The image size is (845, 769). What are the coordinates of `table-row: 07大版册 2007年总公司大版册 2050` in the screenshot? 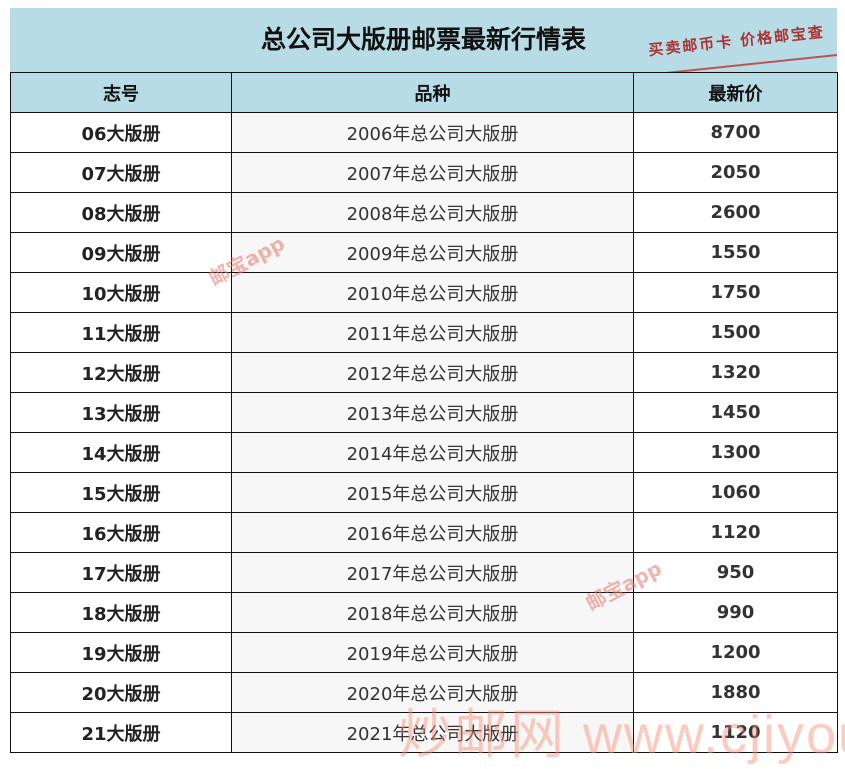 It's located at (424, 172).